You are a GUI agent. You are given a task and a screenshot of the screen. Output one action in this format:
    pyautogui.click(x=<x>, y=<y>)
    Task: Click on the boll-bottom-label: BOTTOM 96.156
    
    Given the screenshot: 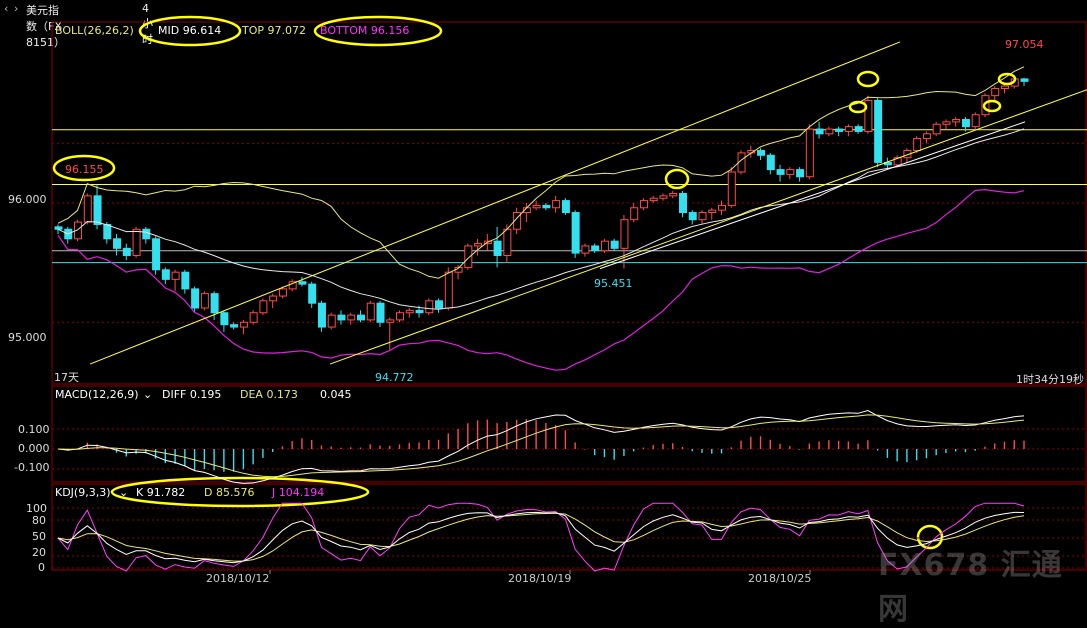 What is the action you would take?
    pyautogui.click(x=365, y=30)
    